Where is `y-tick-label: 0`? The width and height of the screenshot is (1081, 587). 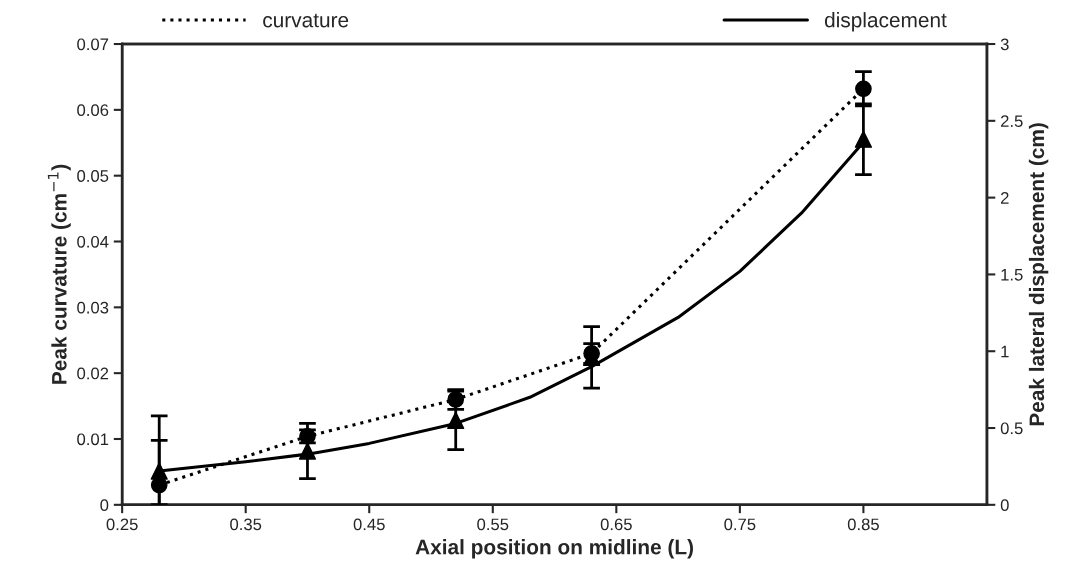
y-tick-label: 0 is located at coordinates (104, 505).